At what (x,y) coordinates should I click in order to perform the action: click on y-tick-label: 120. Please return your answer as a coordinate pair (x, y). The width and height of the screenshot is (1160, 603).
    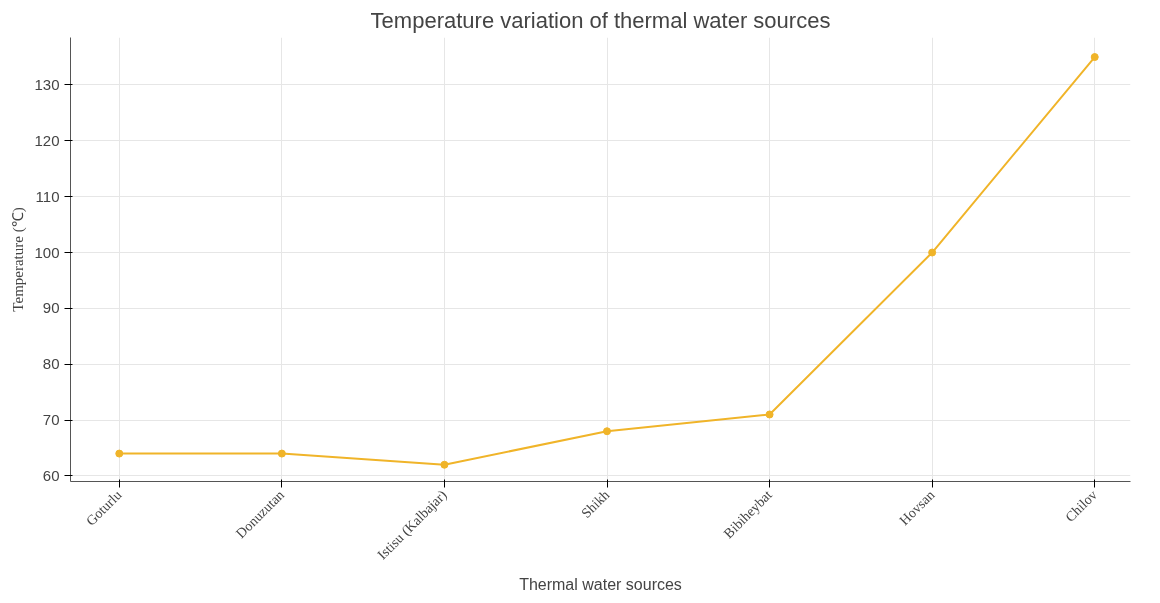
    Looking at the image, I should click on (47, 140).